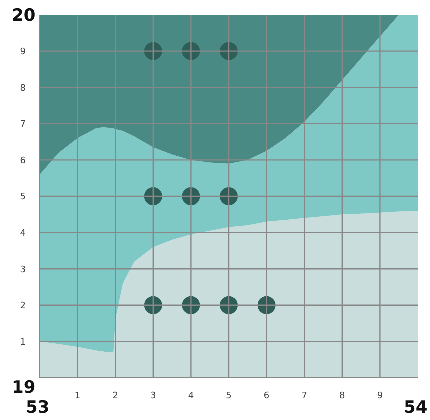 The width and height of the screenshot is (430, 420). Describe the element at coordinates (23, 125) in the screenshot. I see `y-tick-label: 7` at that location.